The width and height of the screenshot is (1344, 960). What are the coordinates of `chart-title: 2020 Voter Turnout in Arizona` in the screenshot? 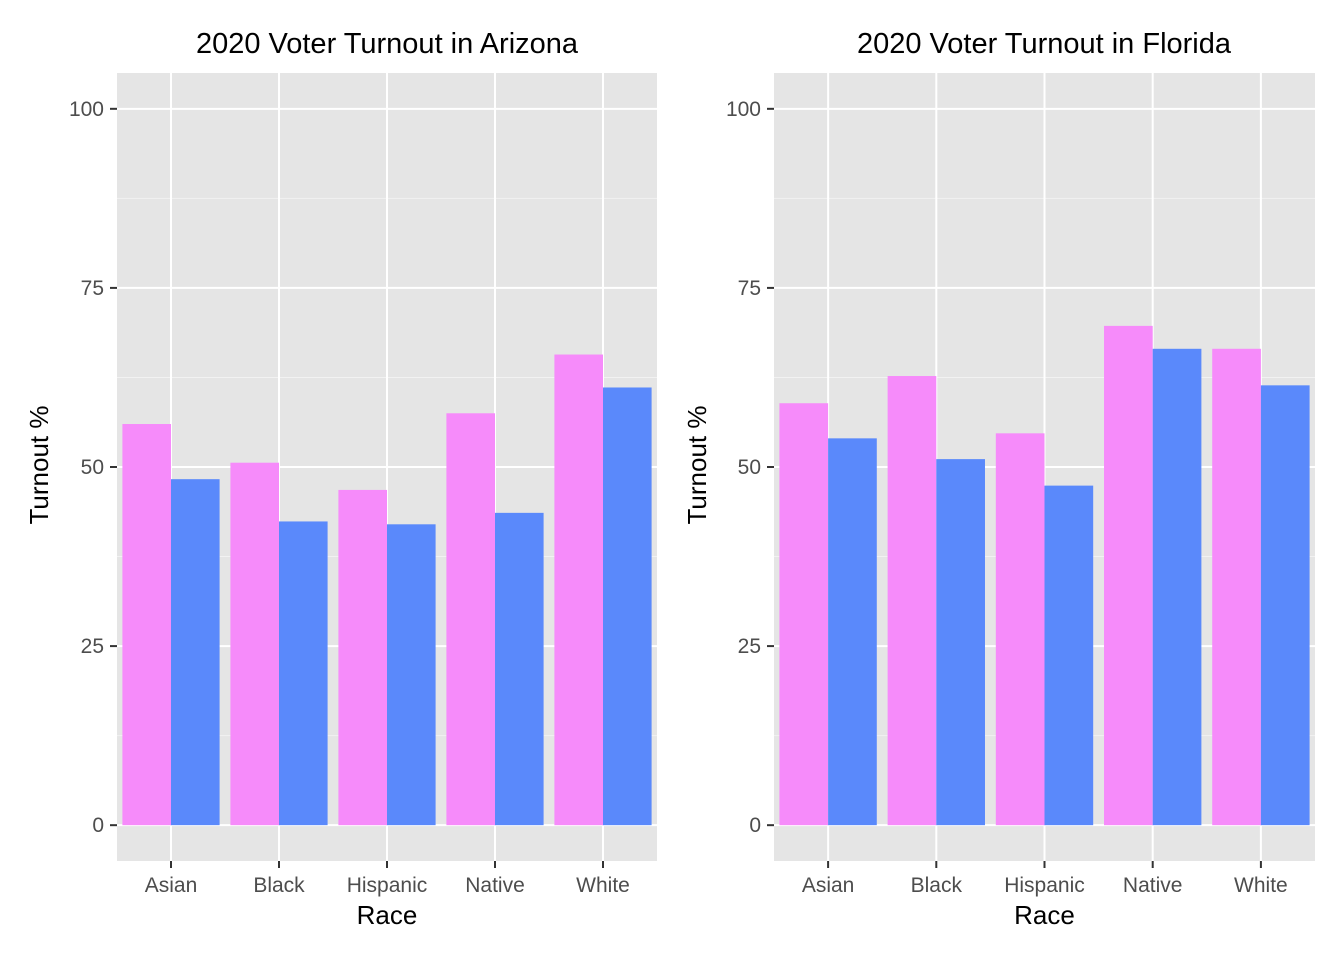 It's located at (387, 44).